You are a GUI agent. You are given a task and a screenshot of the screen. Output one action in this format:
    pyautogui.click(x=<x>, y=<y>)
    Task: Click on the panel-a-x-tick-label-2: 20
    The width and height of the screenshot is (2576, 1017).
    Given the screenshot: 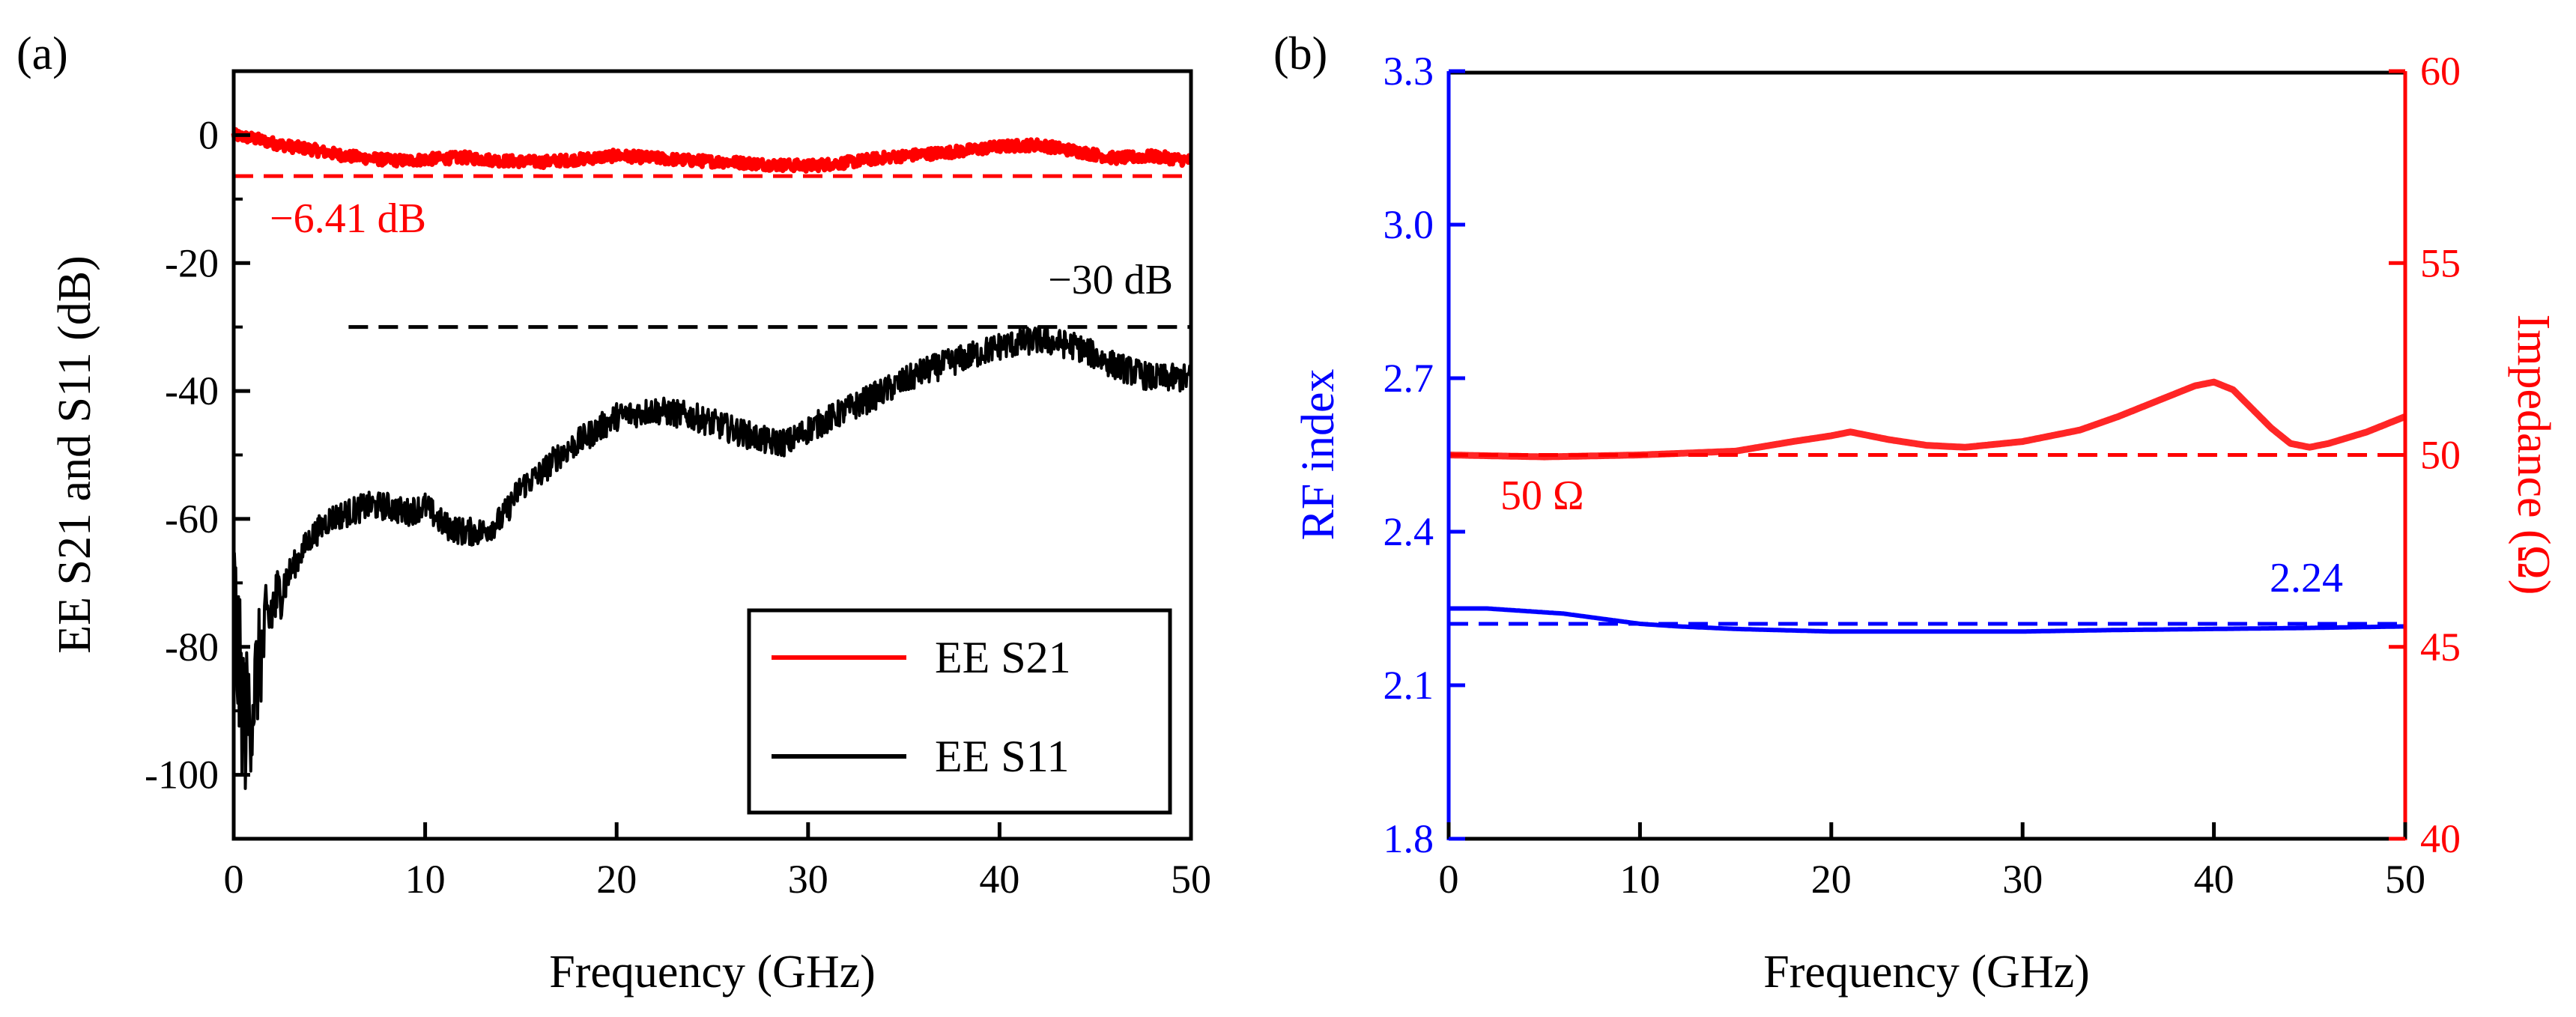 What is the action you would take?
    pyautogui.click(x=616, y=879)
    